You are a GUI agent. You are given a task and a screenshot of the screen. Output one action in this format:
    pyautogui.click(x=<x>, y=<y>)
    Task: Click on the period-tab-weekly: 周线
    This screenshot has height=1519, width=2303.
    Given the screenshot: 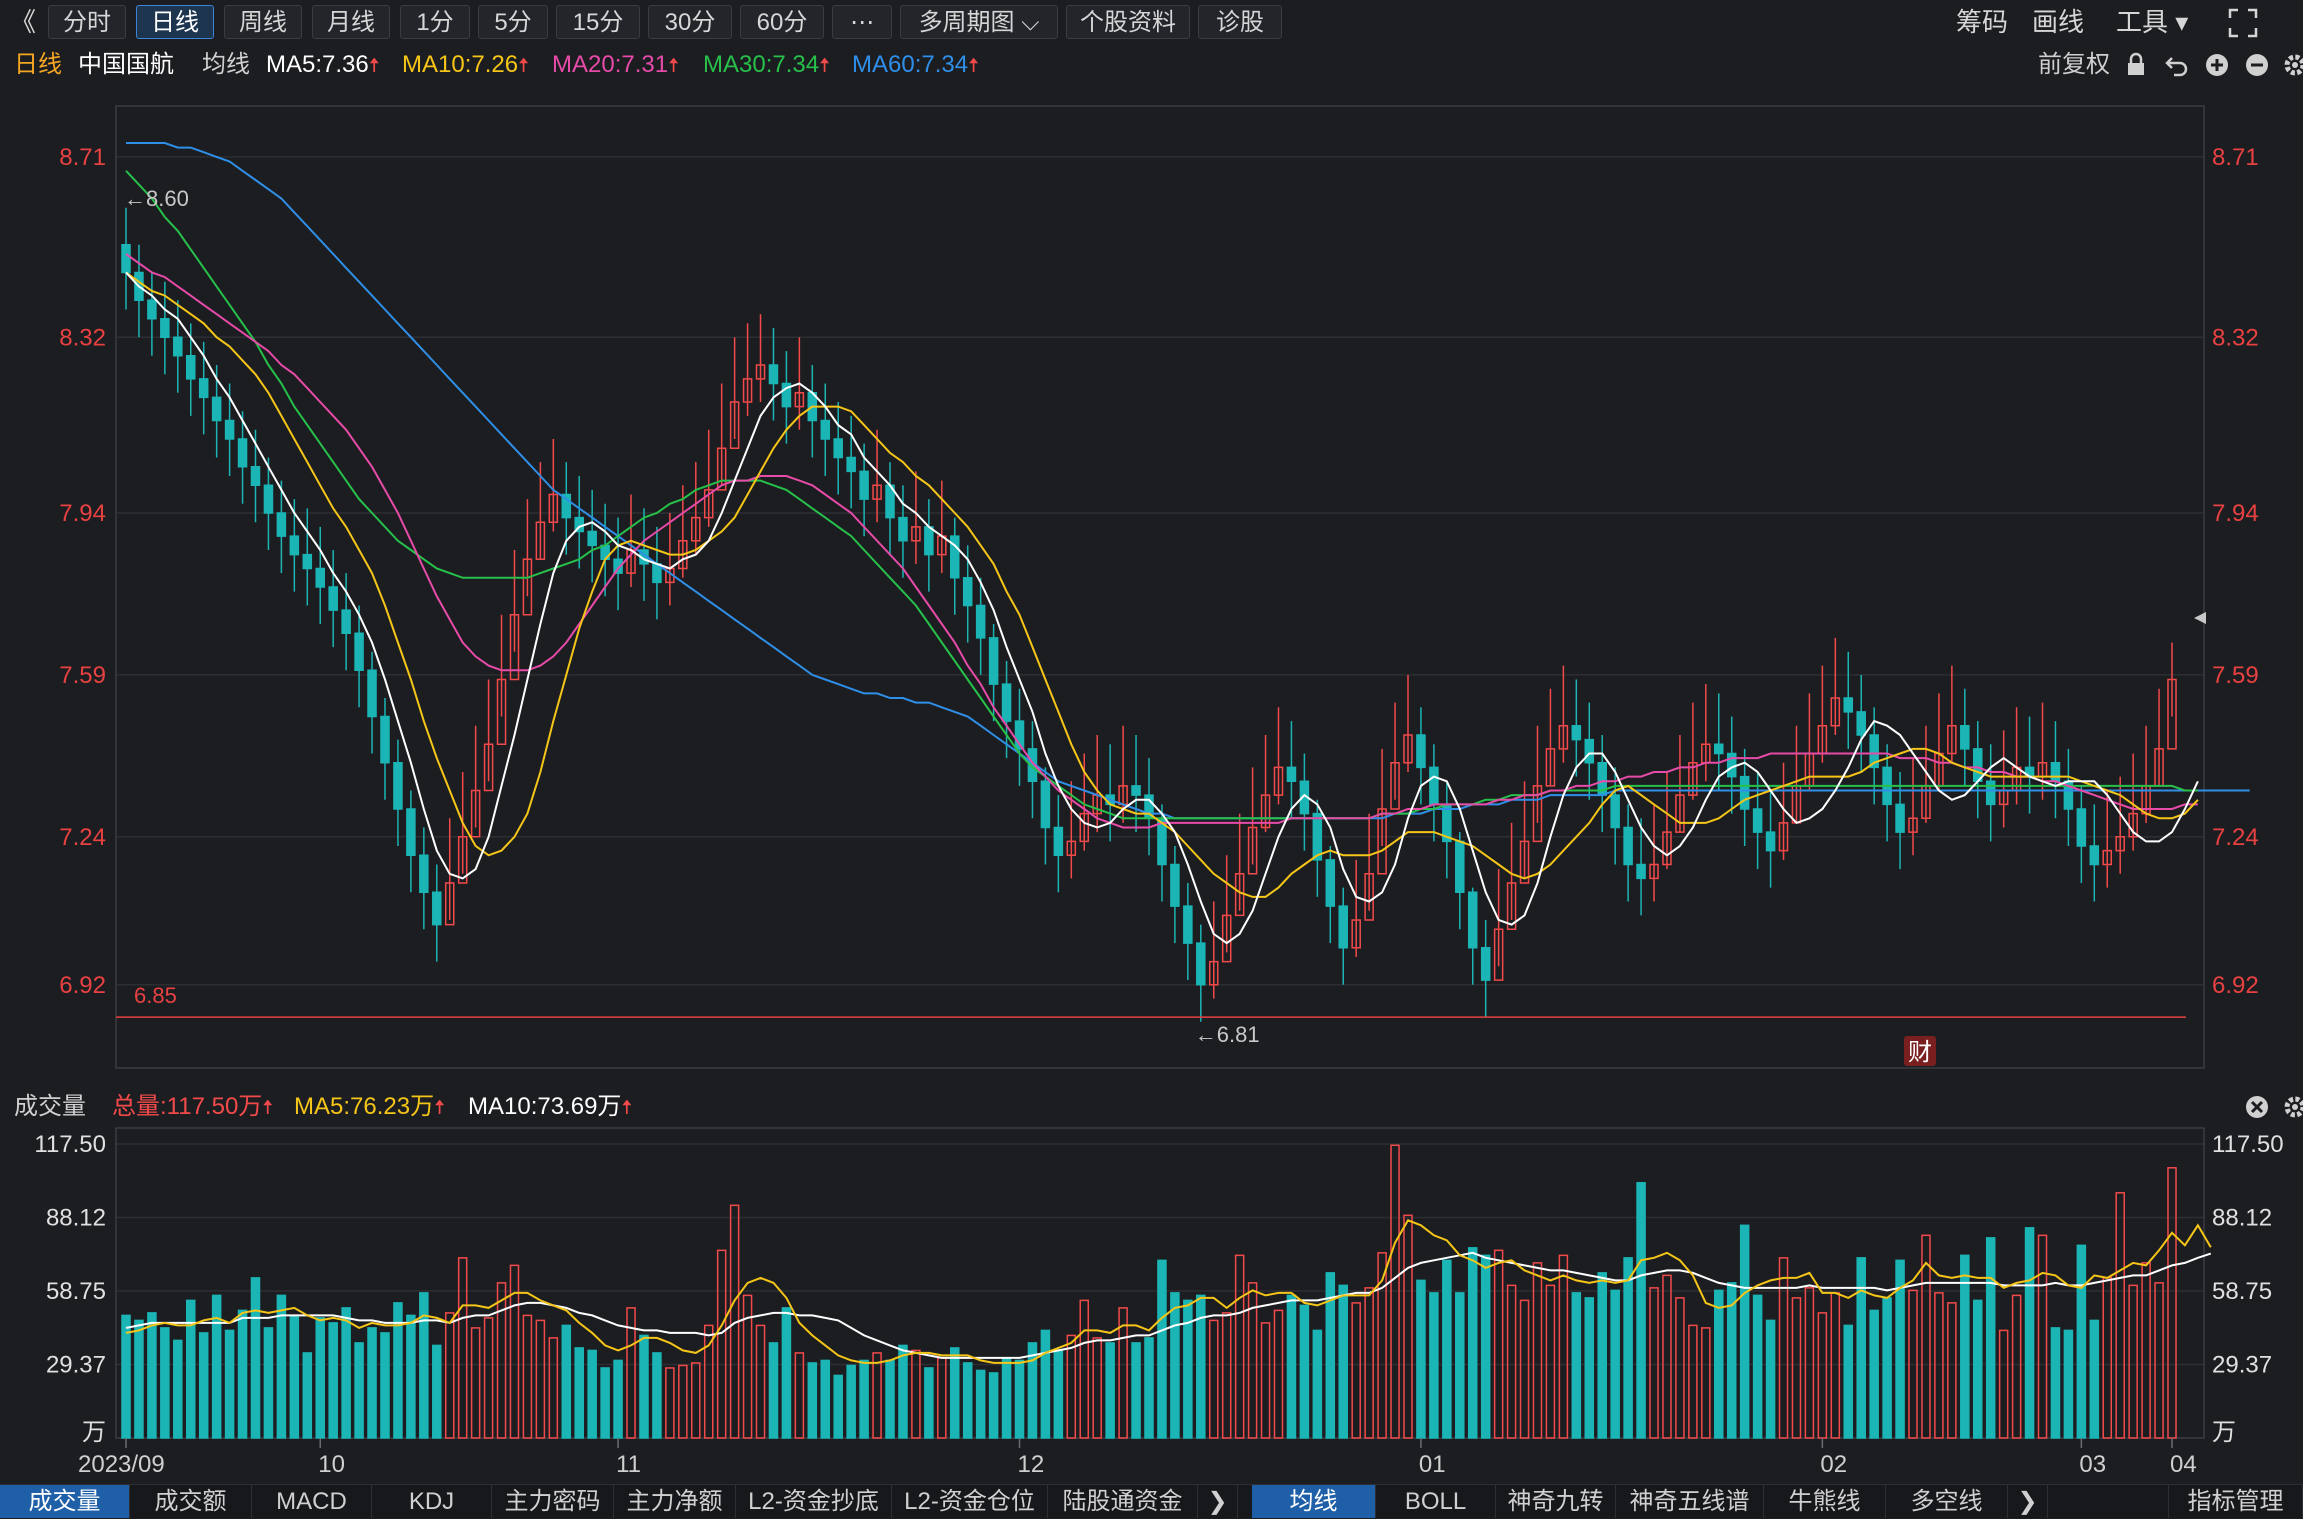 What is the action you would take?
    pyautogui.click(x=263, y=22)
    